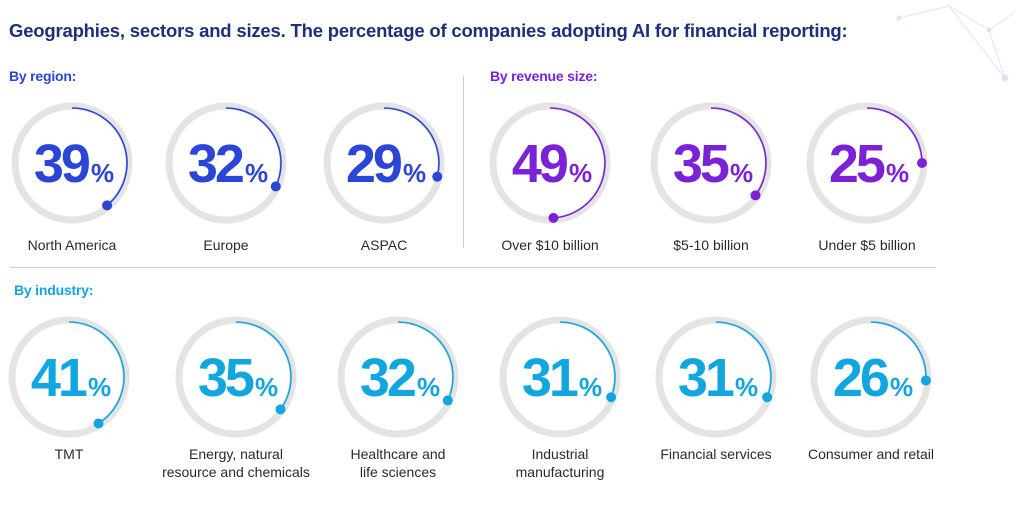  I want to click on value-label-aspac: 29%, so click(386, 164).